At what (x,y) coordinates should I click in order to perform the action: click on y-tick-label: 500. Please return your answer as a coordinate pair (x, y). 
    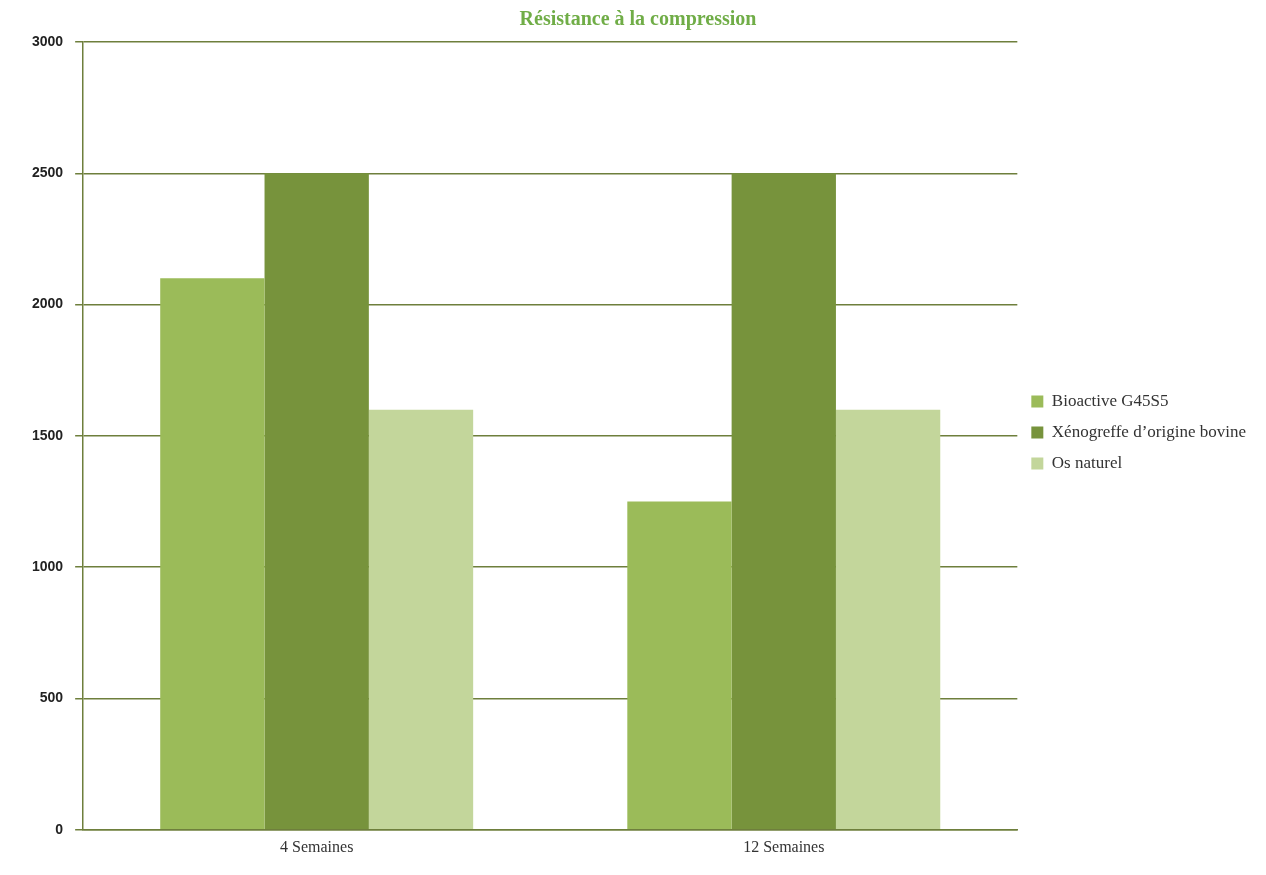
    Looking at the image, I should click on (51, 697).